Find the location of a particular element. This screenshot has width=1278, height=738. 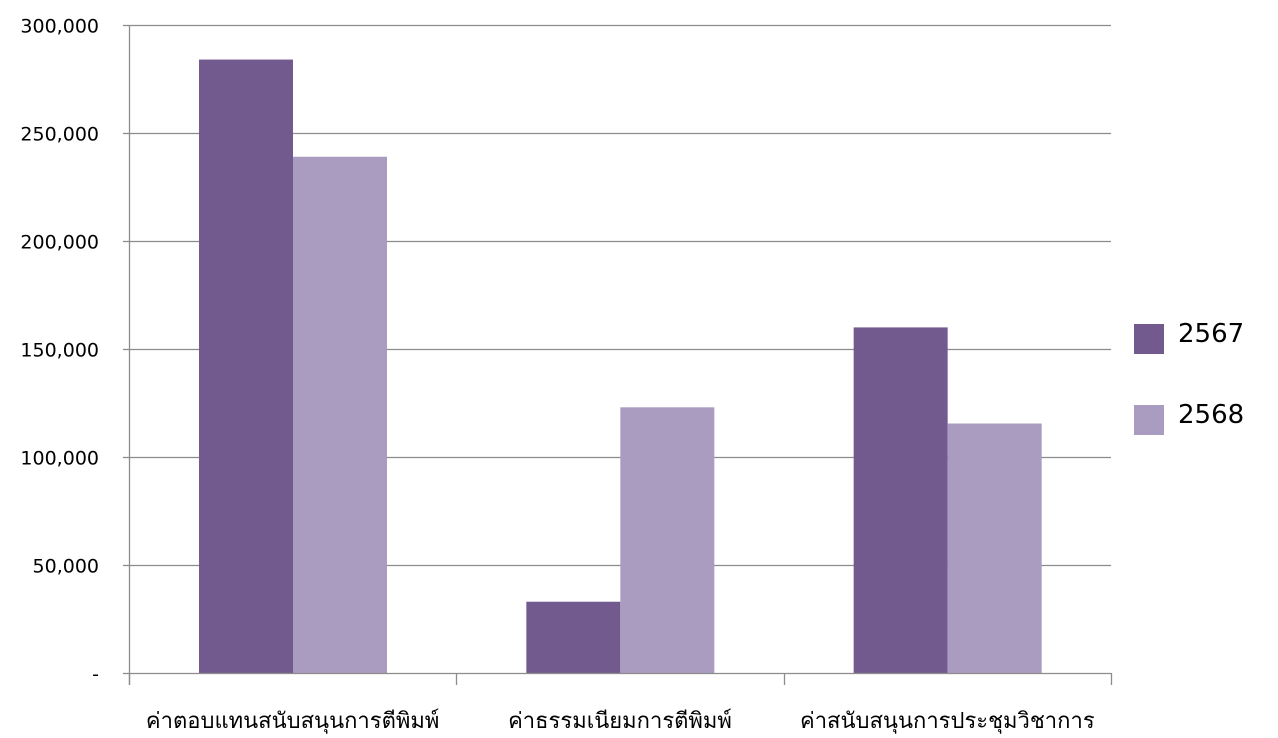

y-tick-label: 100,000 is located at coordinates (59, 459).